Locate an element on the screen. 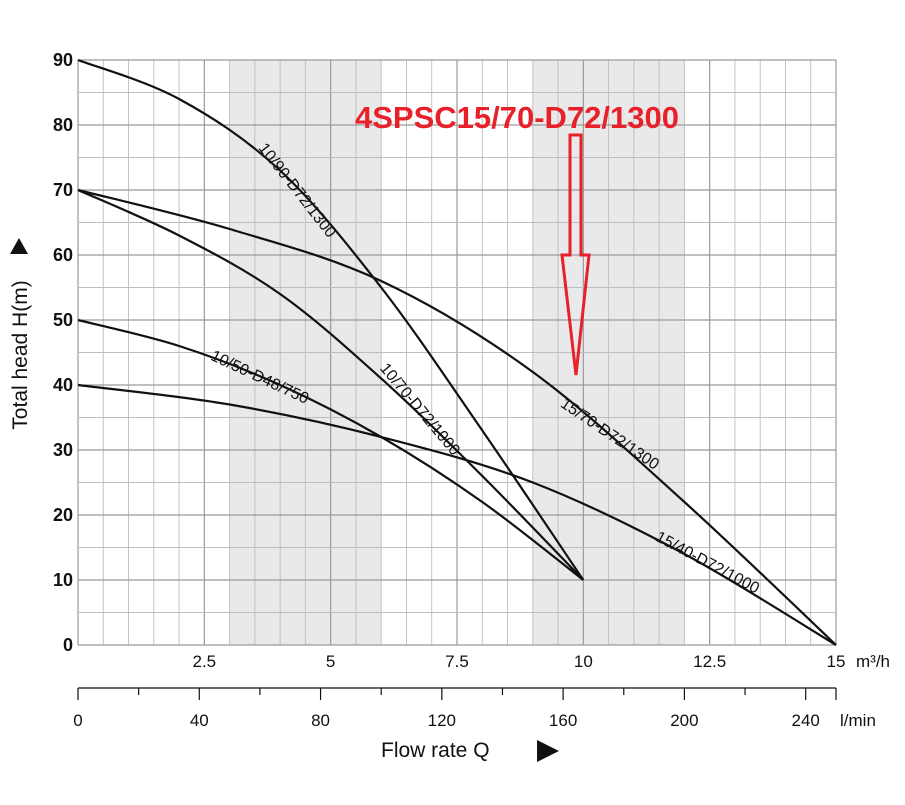 This screenshot has height=805, width=905. y-tick-label: 30 is located at coordinates (63, 450).